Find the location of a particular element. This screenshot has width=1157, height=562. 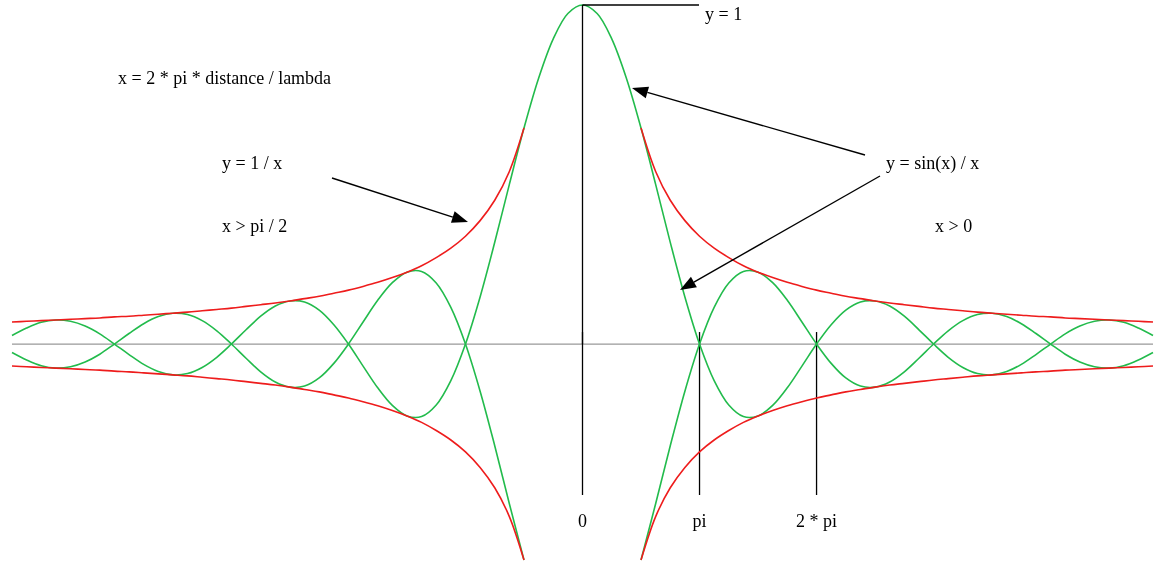

annotation: y = 1 / x is located at coordinates (252, 163).